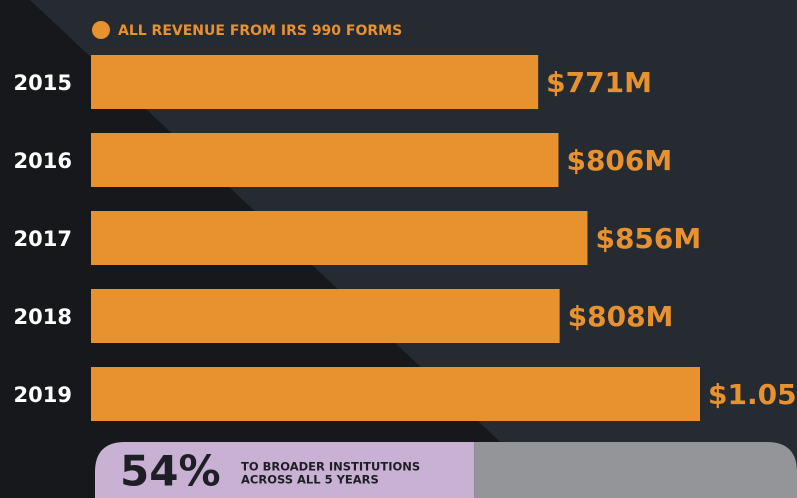 Image resolution: width=797 pixels, height=498 pixels. I want to click on data-label: $771M, so click(599, 82).